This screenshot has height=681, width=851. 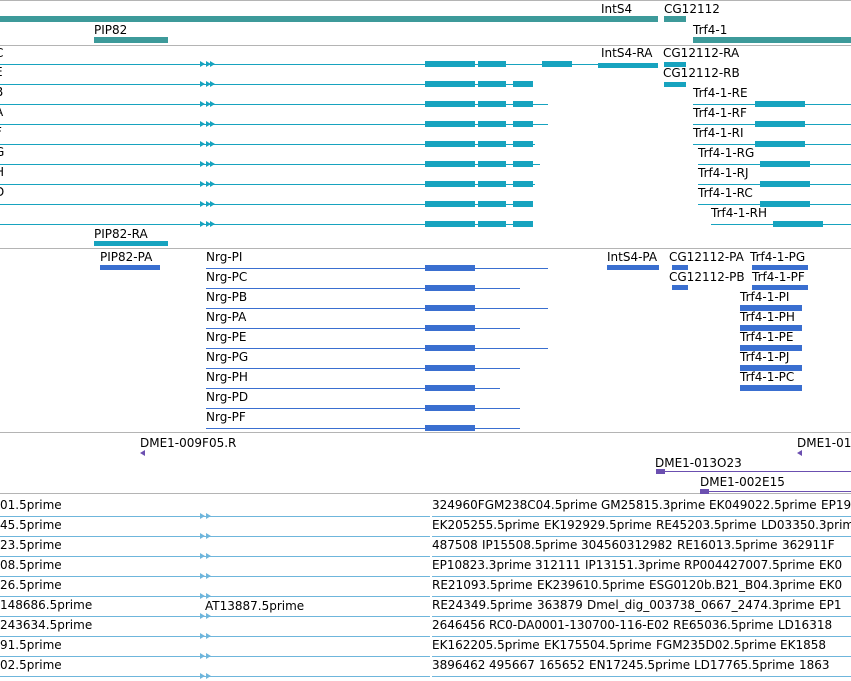 I want to click on est-label: 45.5prime, so click(x=31, y=525).